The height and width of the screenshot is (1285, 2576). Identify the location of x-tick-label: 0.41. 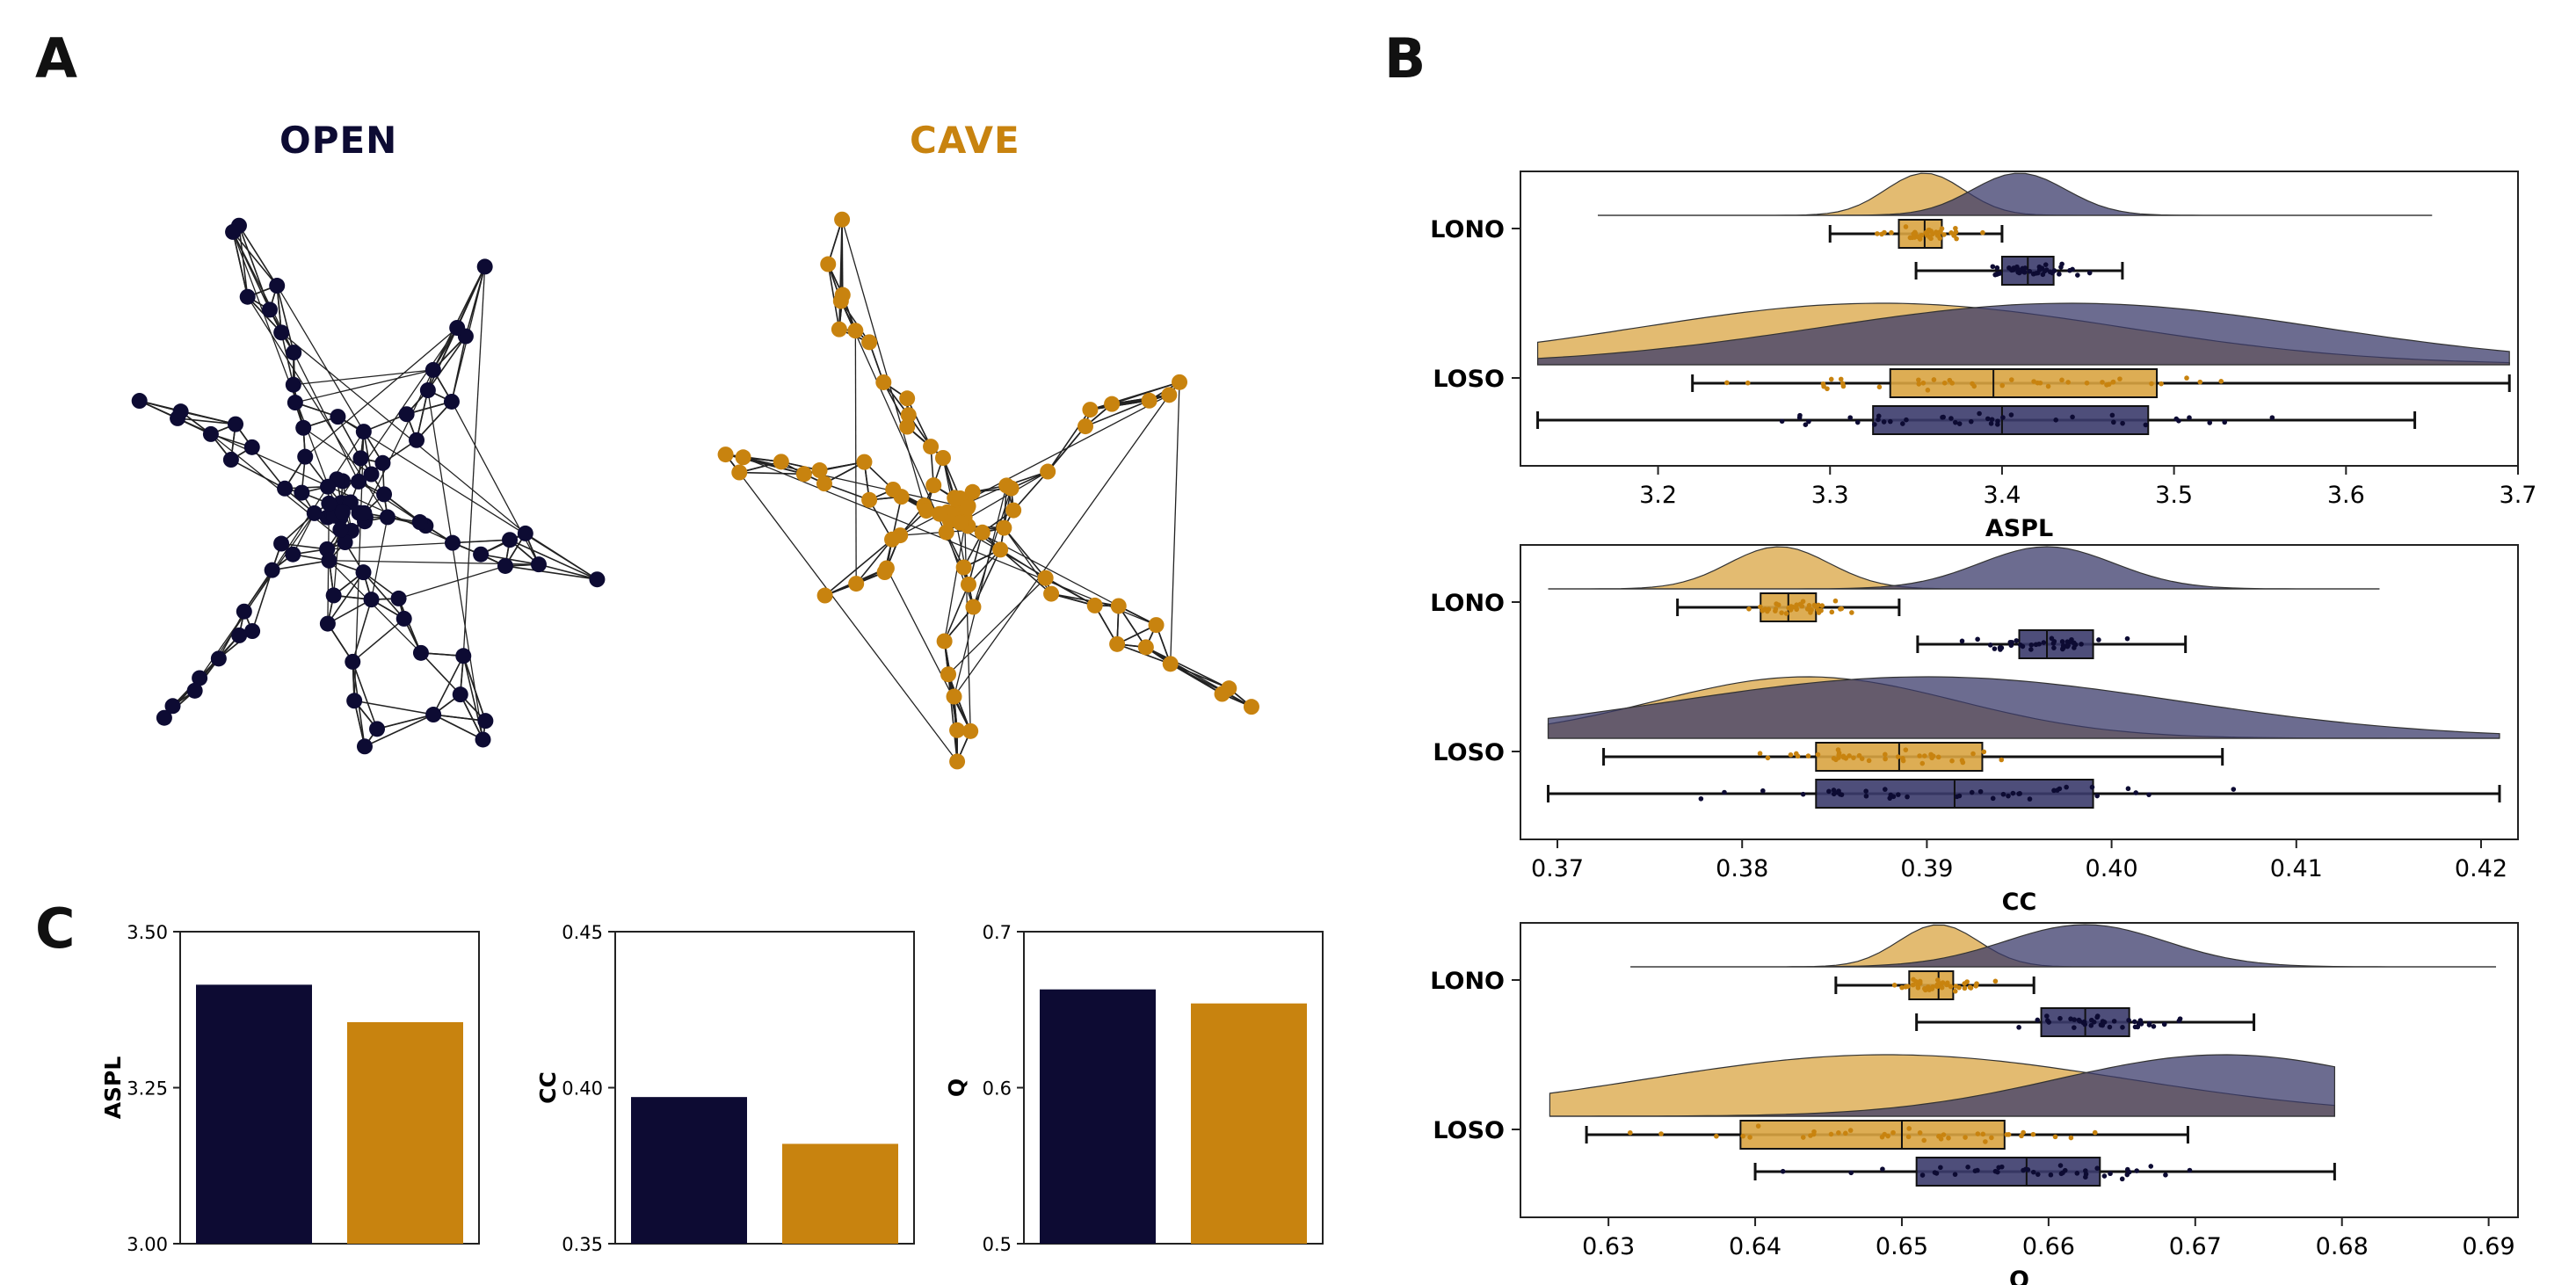
(2296, 868).